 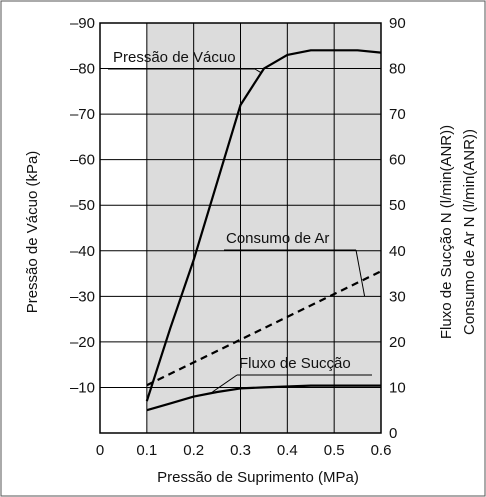 I want to click on x-axis-title: Pressão de Suprimento (MPa), so click(x=258, y=477).